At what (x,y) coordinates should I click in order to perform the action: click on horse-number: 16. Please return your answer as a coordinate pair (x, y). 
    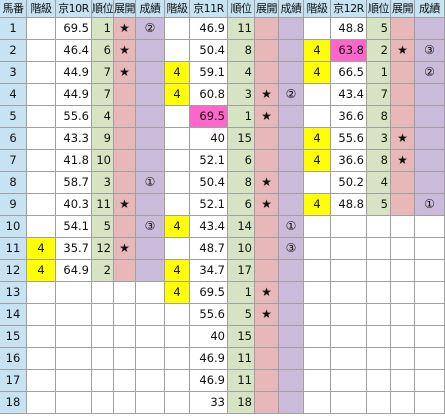
    Looking at the image, I should click on (13, 359).